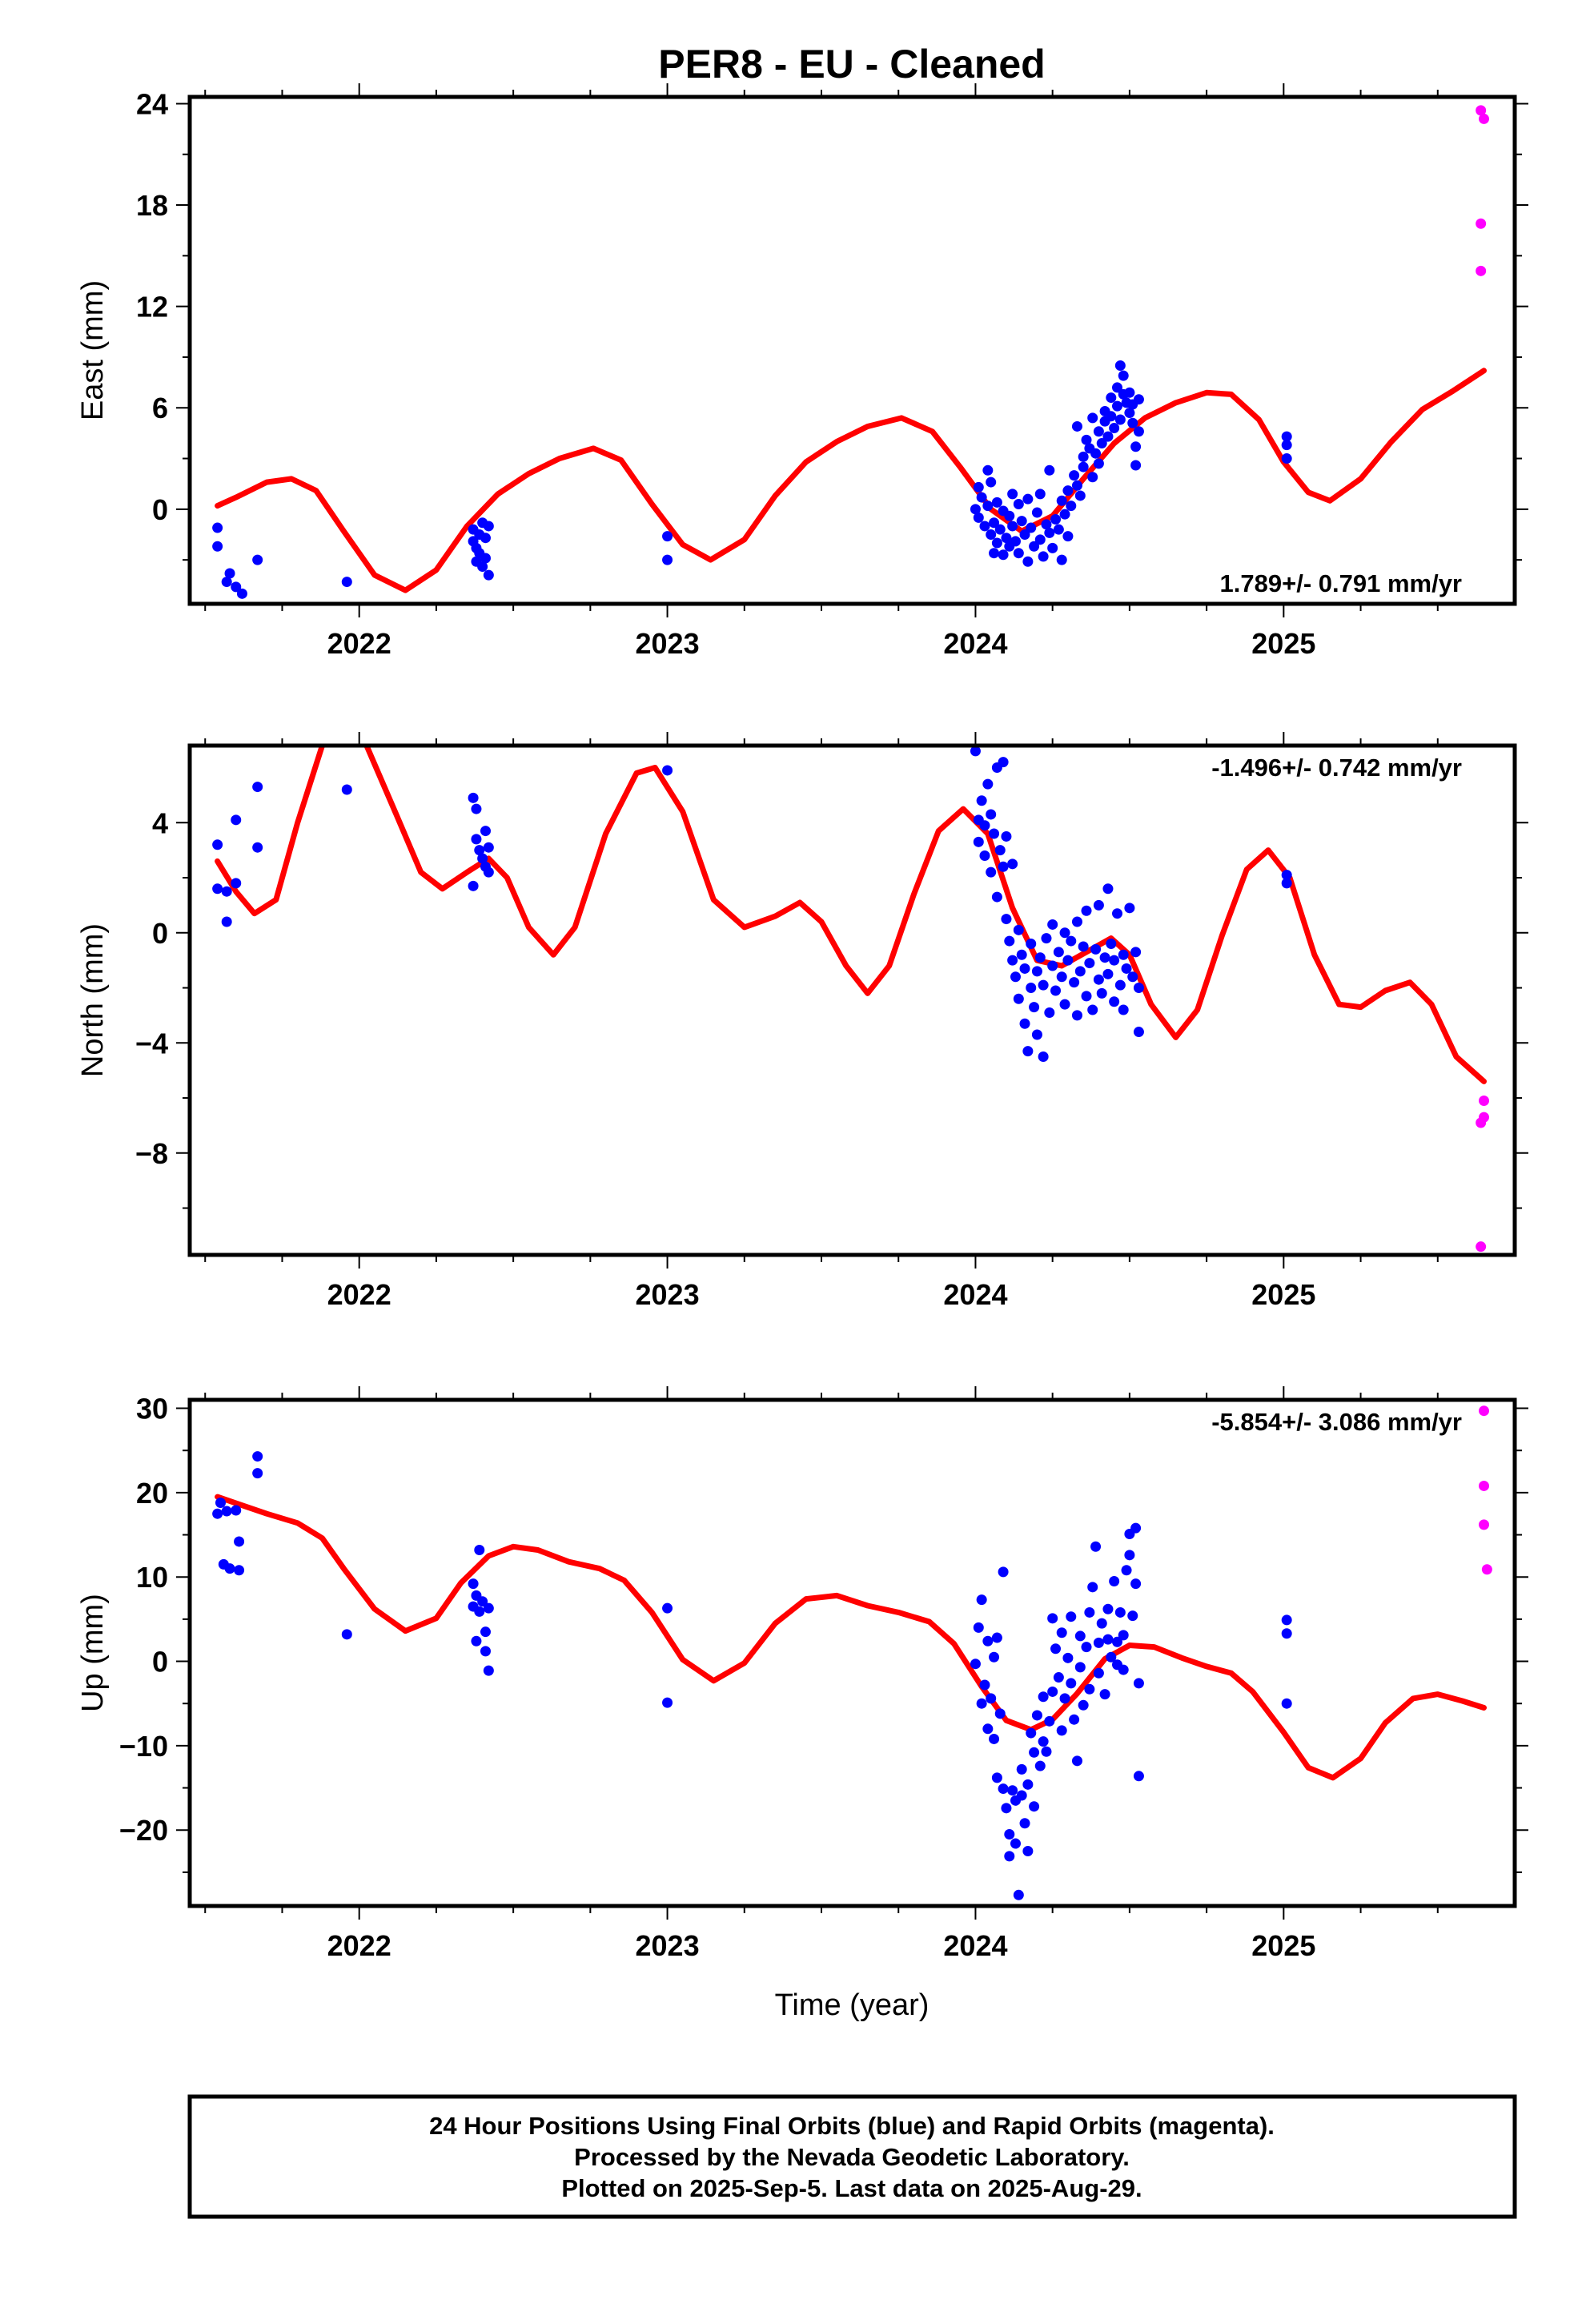 This screenshot has width=1582, height=2324. What do you see at coordinates (975, 644) in the screenshot?
I see `x-tick-label: 2024` at bounding box center [975, 644].